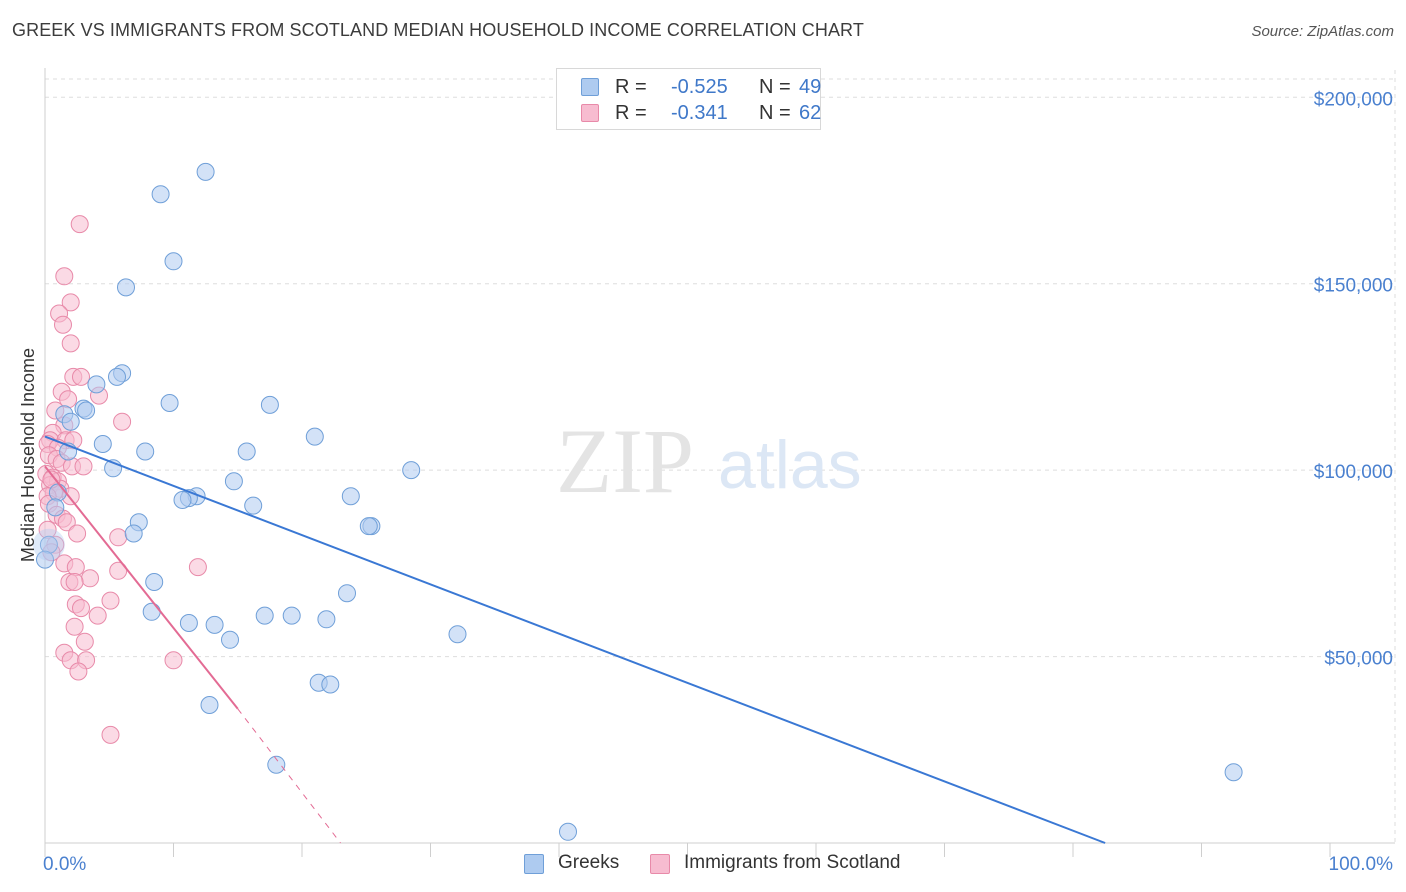 This screenshot has height=892, width=1406. What do you see at coordinates (775, 87) in the screenshot?
I see `greeks-n-label: N =` at bounding box center [775, 87].